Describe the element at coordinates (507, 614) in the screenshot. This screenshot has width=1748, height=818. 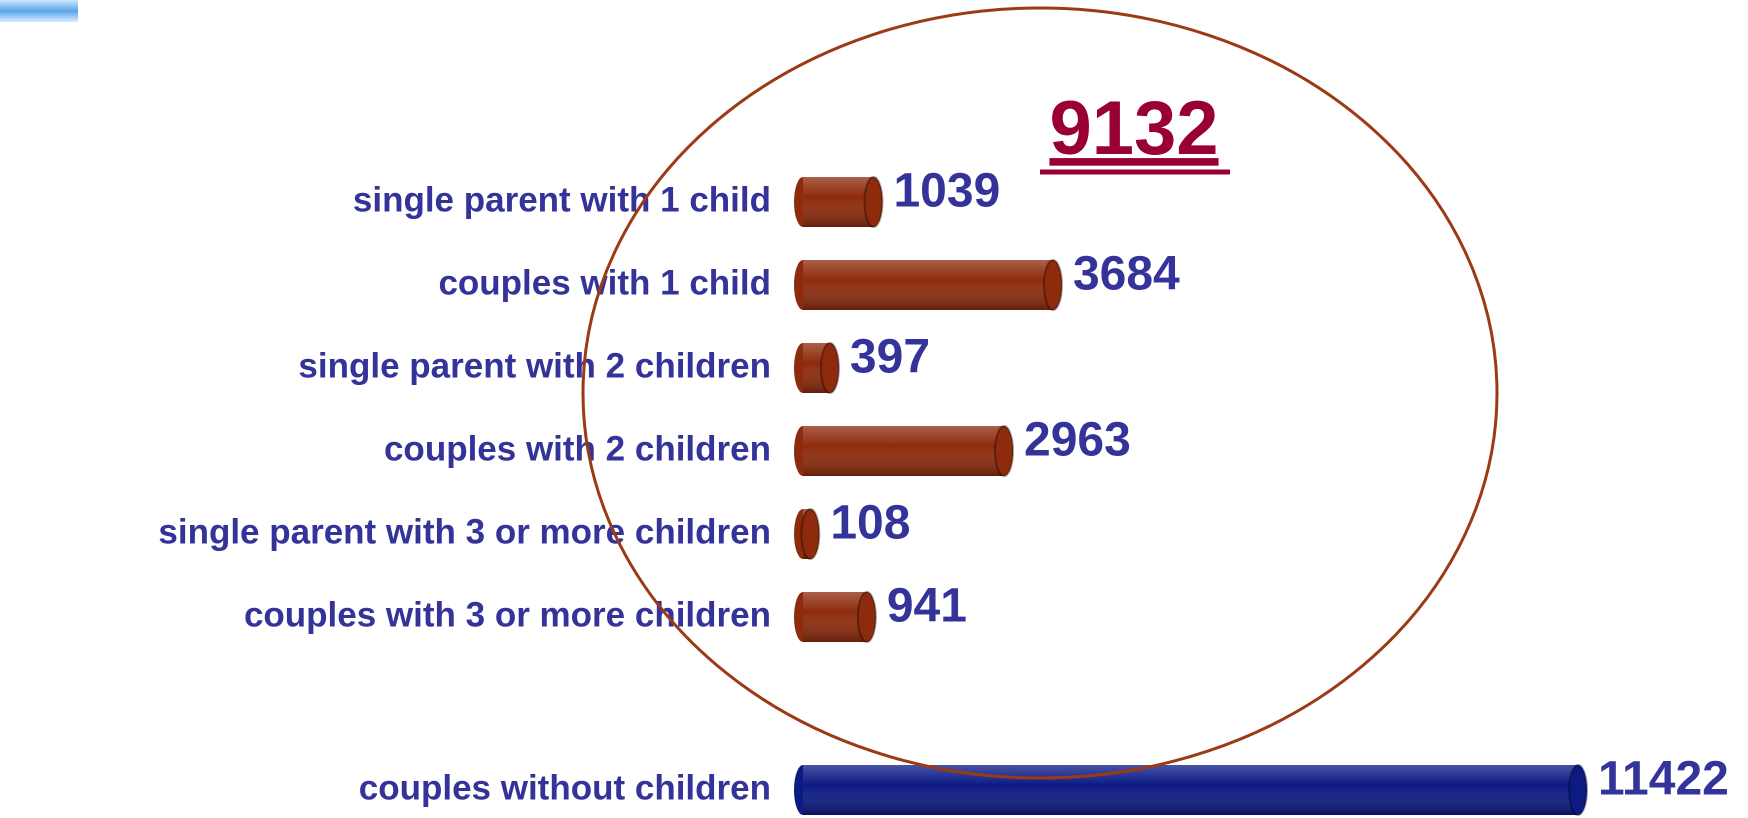
I see `category-label: couples with 3 or more children` at that location.